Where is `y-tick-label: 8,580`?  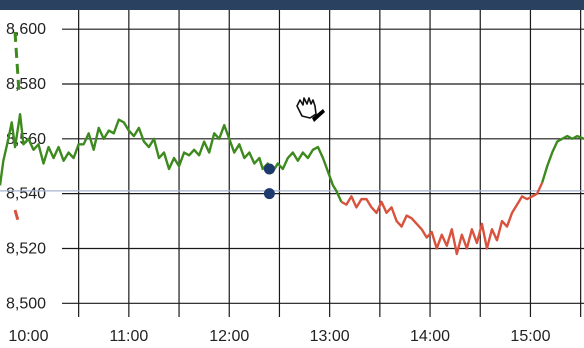
y-tick-label: 8,580 is located at coordinates (26, 84).